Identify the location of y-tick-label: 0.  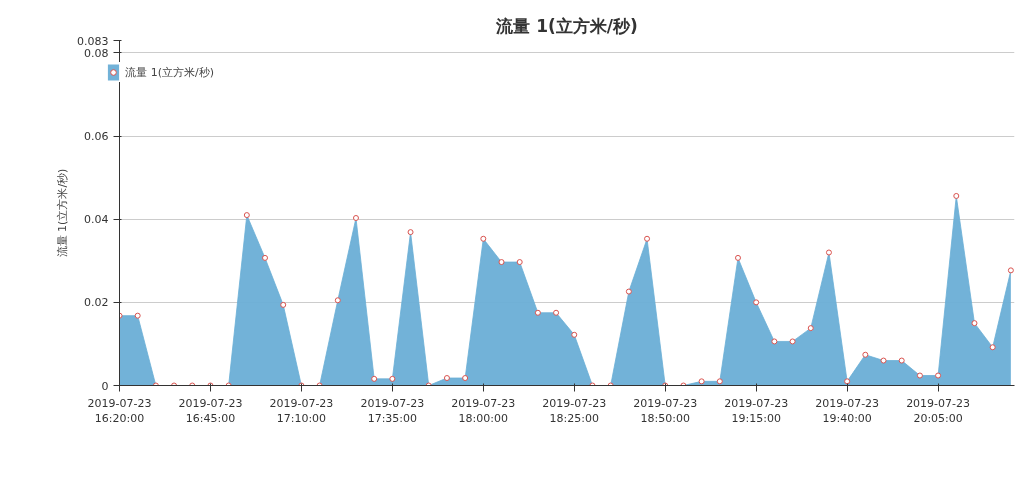
(105, 386).